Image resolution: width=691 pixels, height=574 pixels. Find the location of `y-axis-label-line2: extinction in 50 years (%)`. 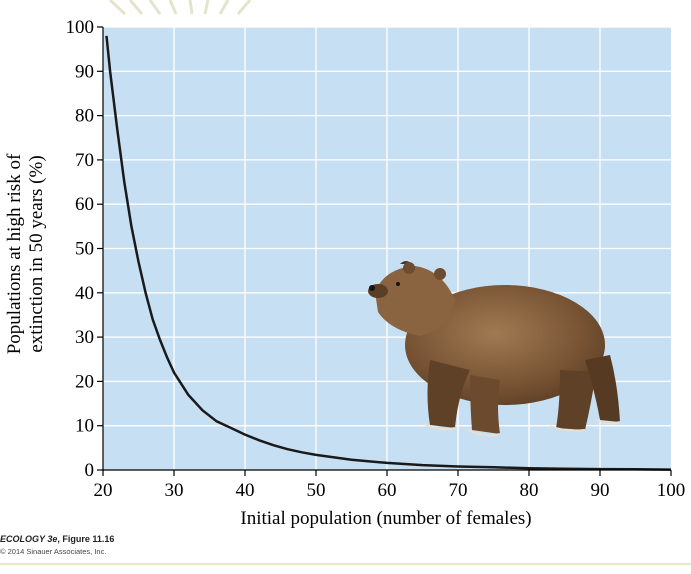

y-axis-label-line2: extinction in 50 years (%) is located at coordinates (36, 253).